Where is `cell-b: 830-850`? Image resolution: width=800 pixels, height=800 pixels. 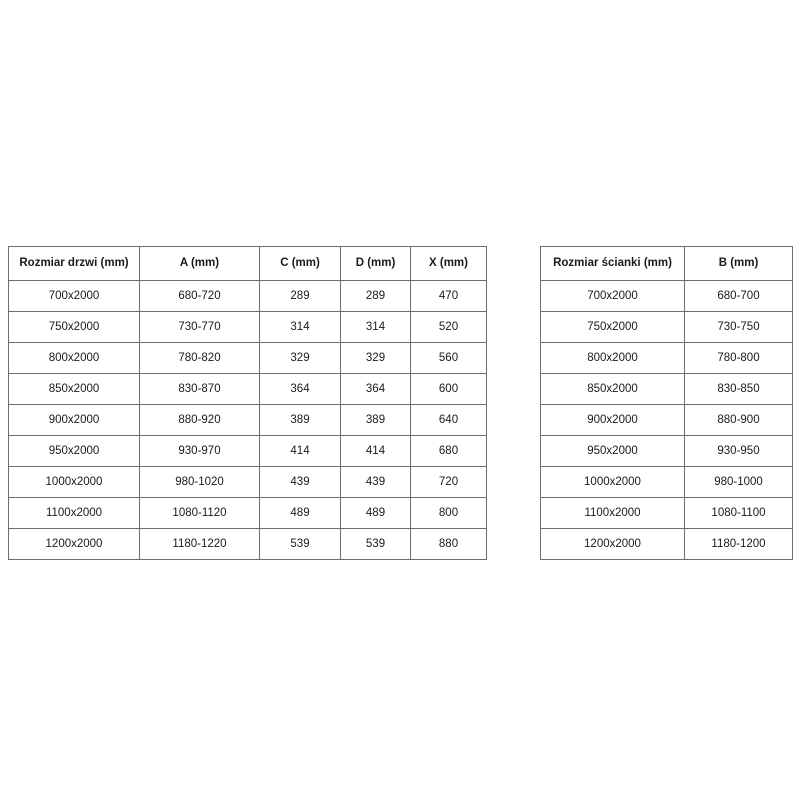
cell-b: 830-850 is located at coordinates (738, 389).